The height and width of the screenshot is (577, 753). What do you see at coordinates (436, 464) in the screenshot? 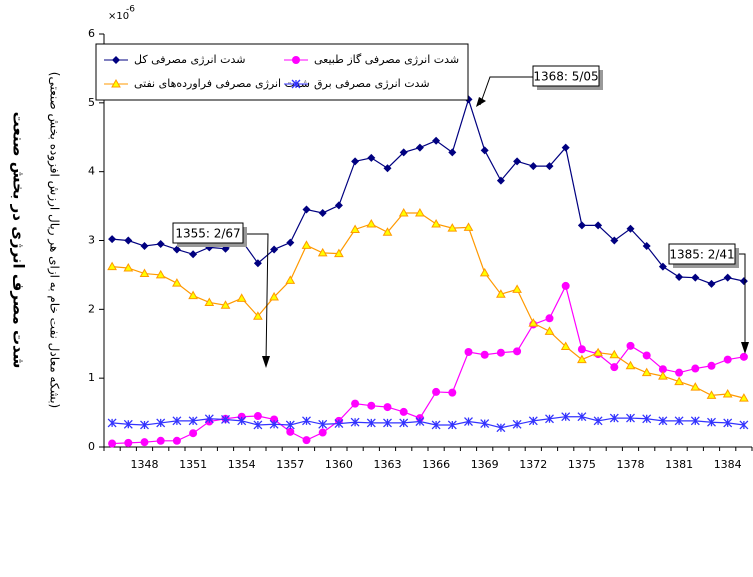
I see `x-tick-label: 1366` at bounding box center [436, 464].